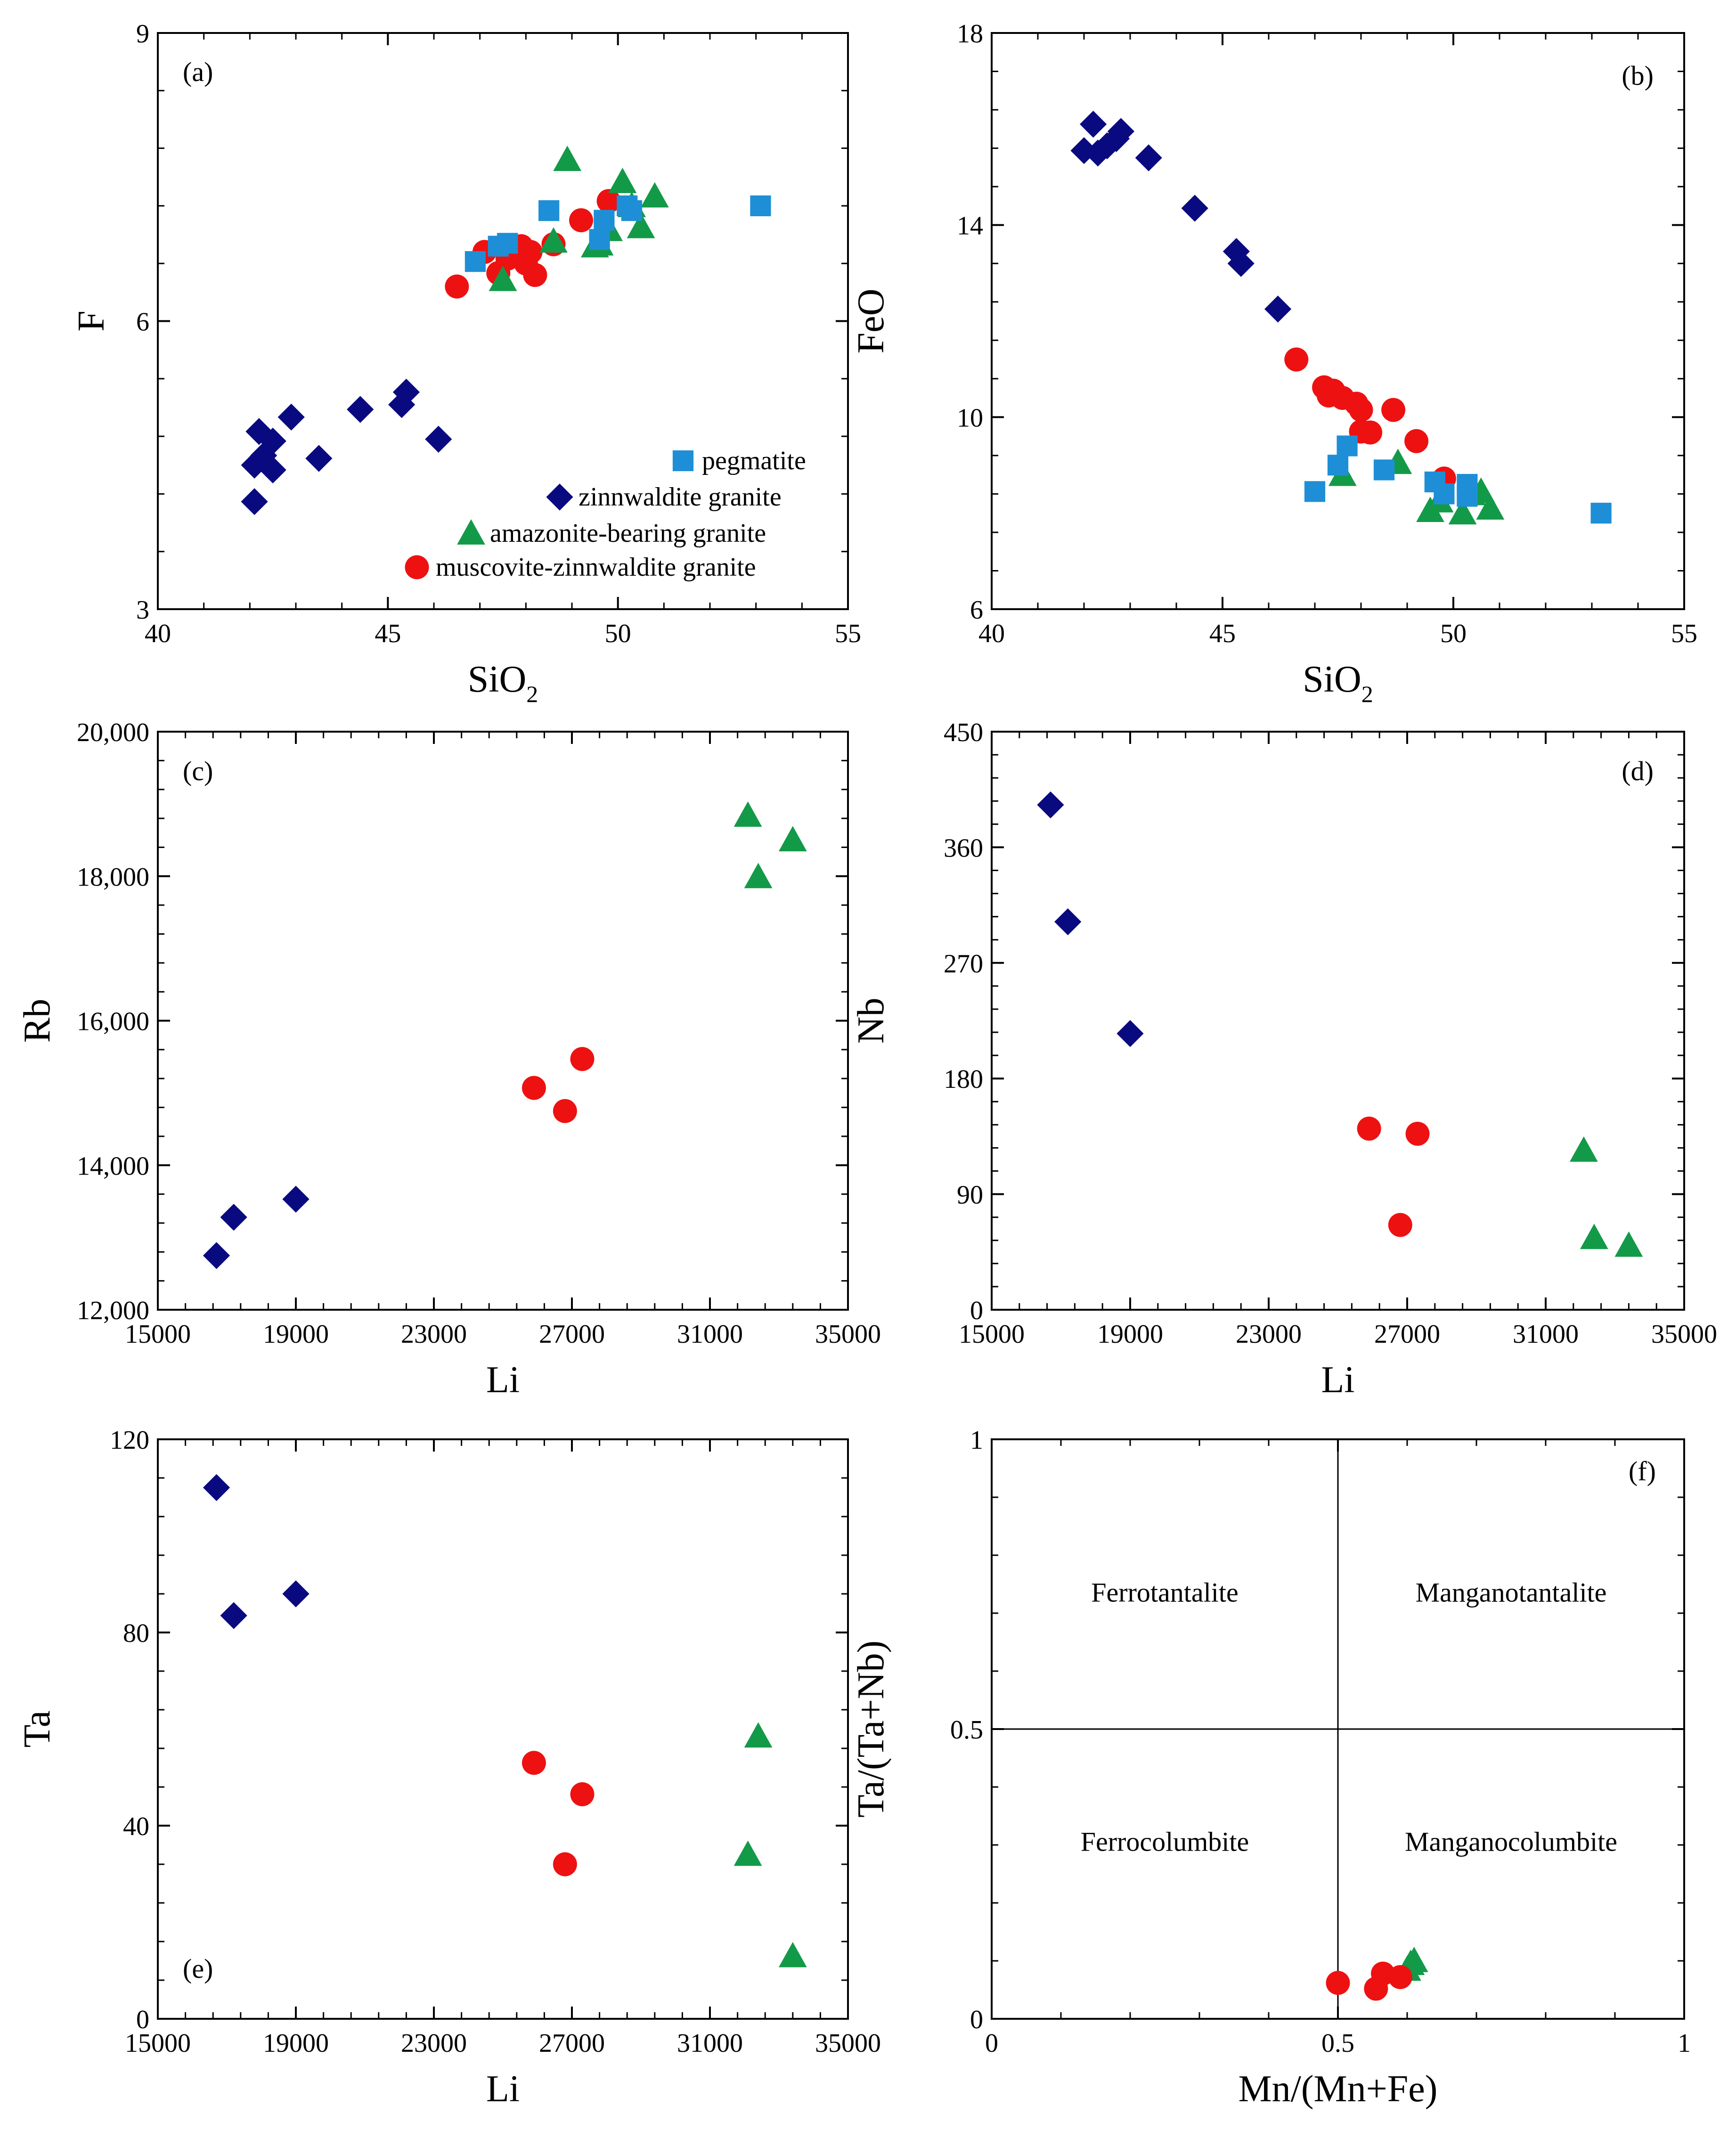 This screenshot has width=1736, height=2138. I want to click on x-axis-label: Li, so click(1338, 1380).